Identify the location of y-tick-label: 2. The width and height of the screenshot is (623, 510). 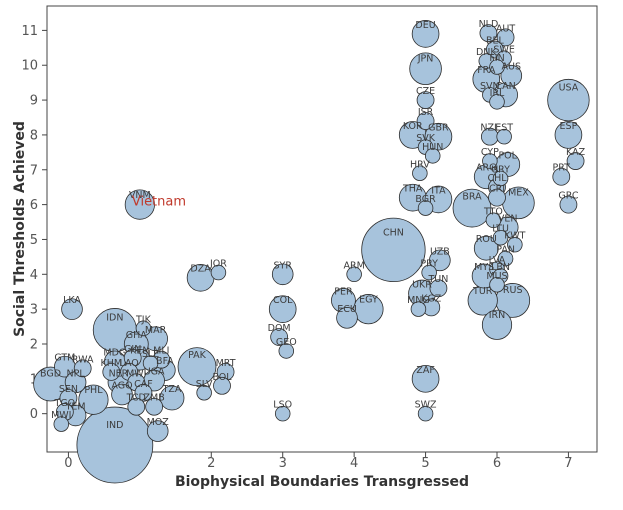
(34, 344).